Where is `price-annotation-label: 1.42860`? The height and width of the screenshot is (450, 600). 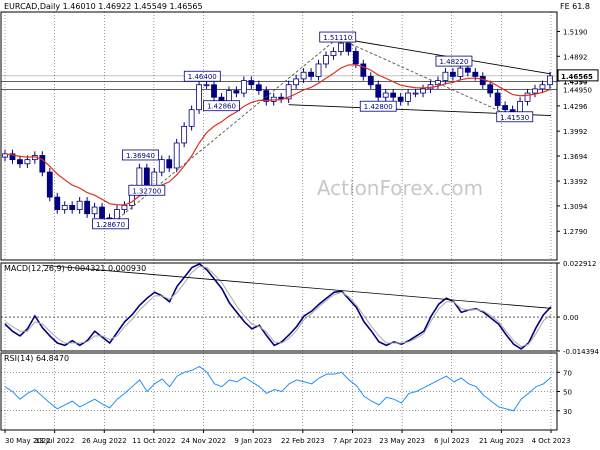 price-annotation-label: 1.42860 is located at coordinates (221, 107).